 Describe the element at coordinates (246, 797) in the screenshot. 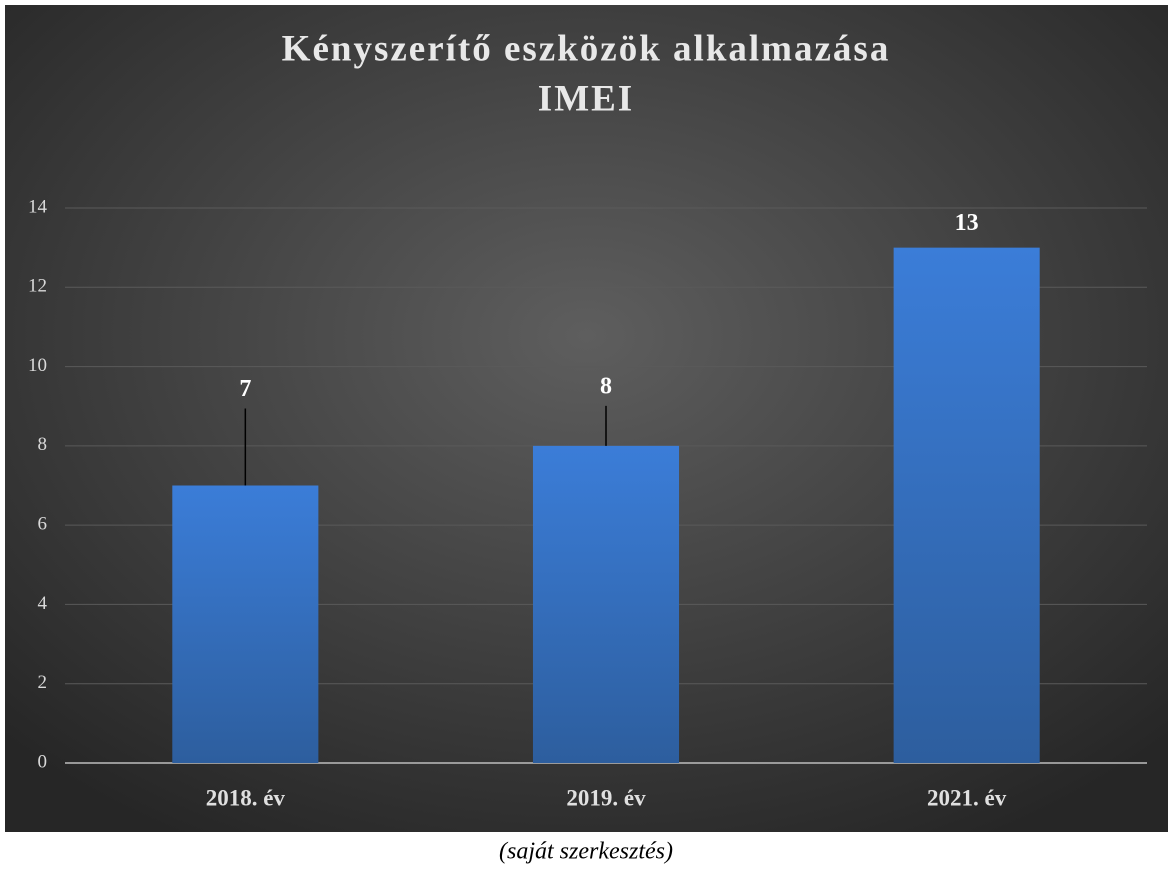

I see `x-tick-label: 2018. év` at that location.